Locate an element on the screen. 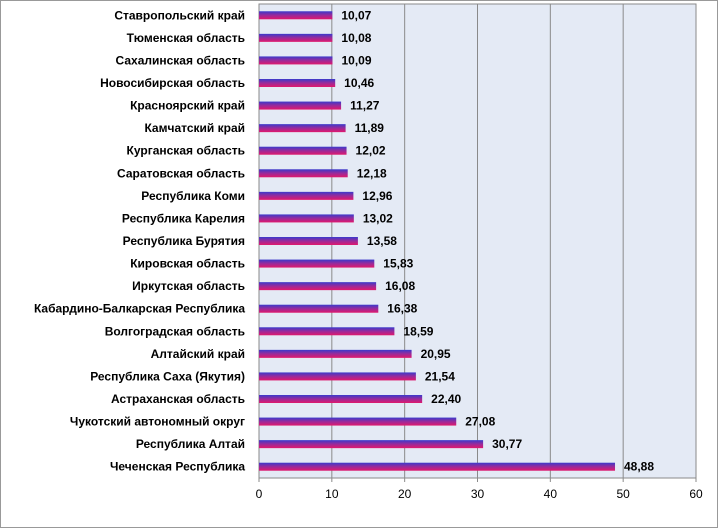 Image resolution: width=718 pixels, height=528 pixels. x-tick-label: 30 is located at coordinates (478, 494).